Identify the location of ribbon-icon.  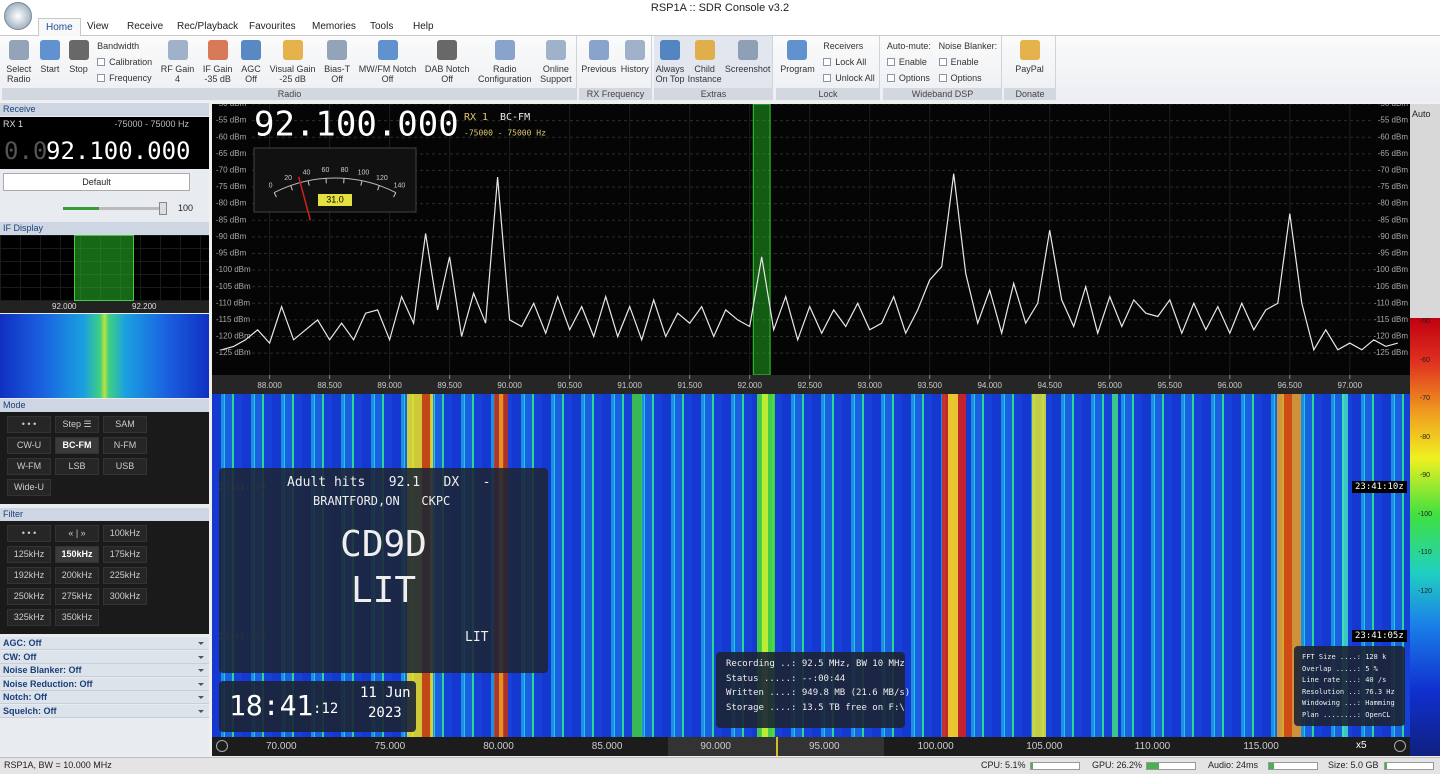
(634, 50).